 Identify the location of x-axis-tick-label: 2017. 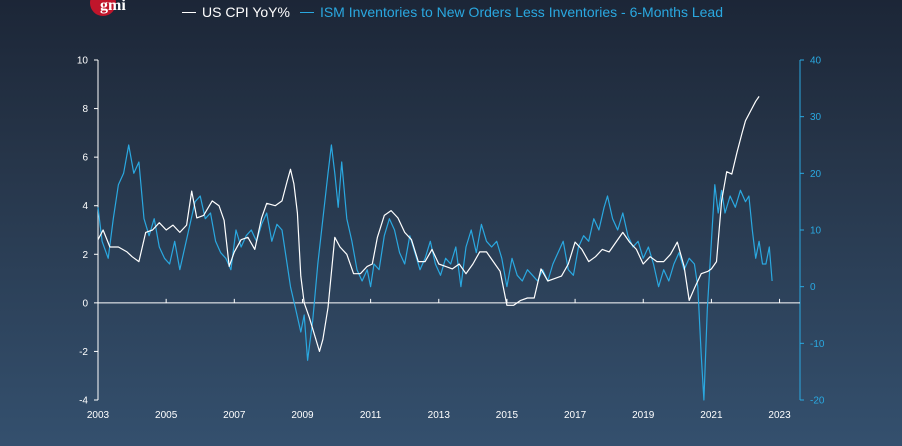
(575, 415).